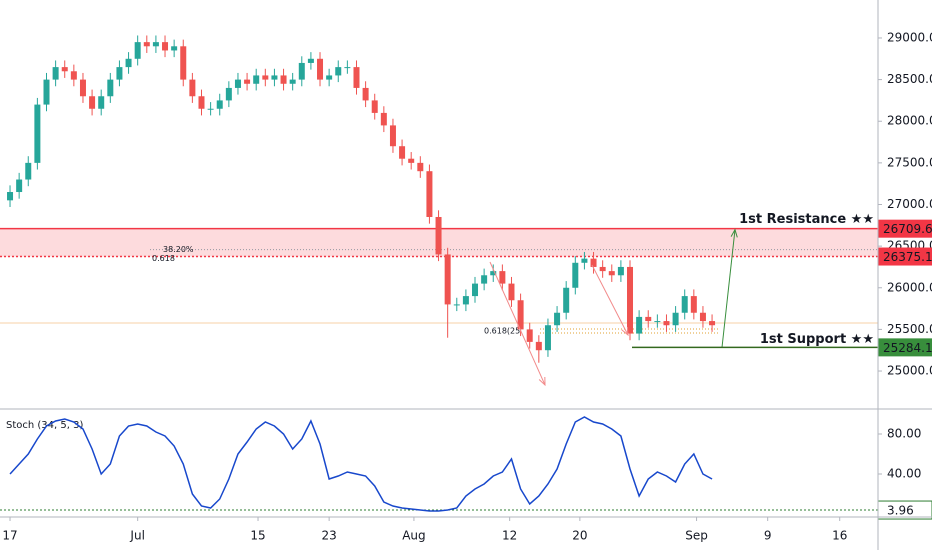 This screenshot has width=932, height=550. Describe the element at coordinates (579, 536) in the screenshot. I see `x-tick-label: 20` at that location.